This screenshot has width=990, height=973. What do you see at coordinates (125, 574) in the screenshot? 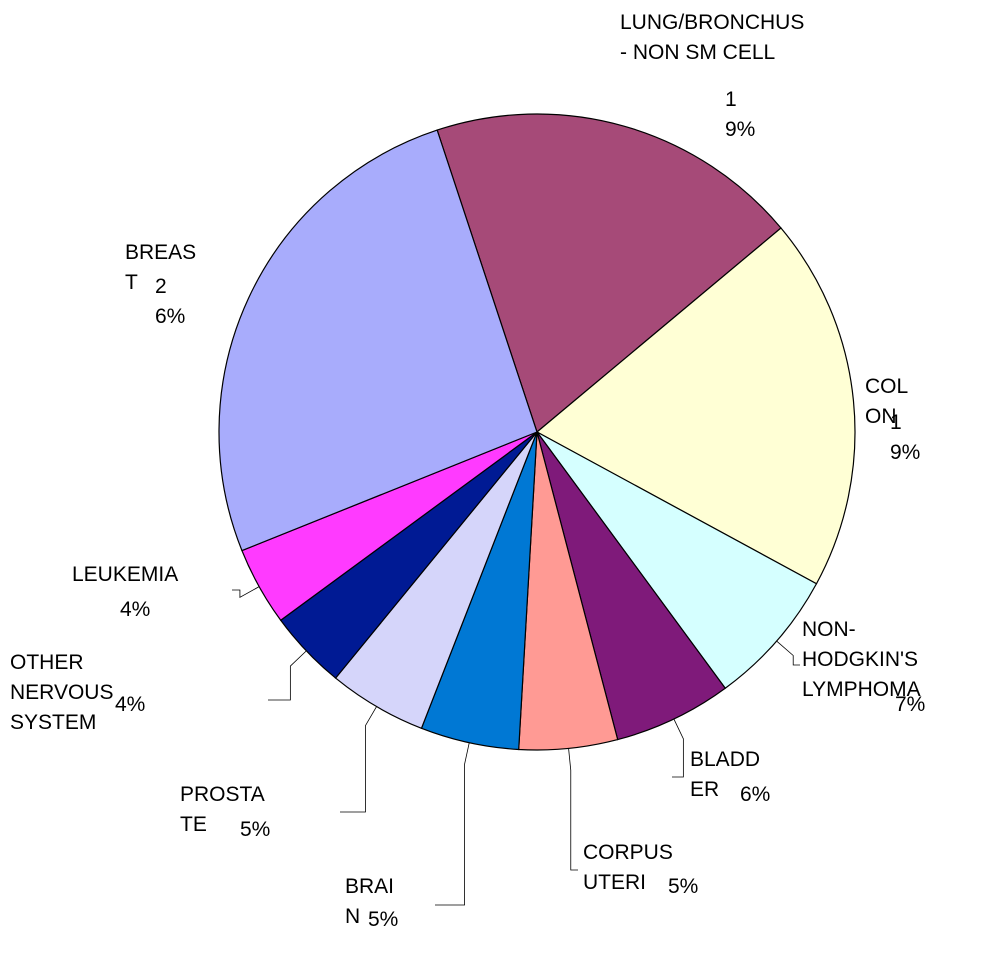
I see `slice-label: LEUKEMIA` at bounding box center [125, 574].